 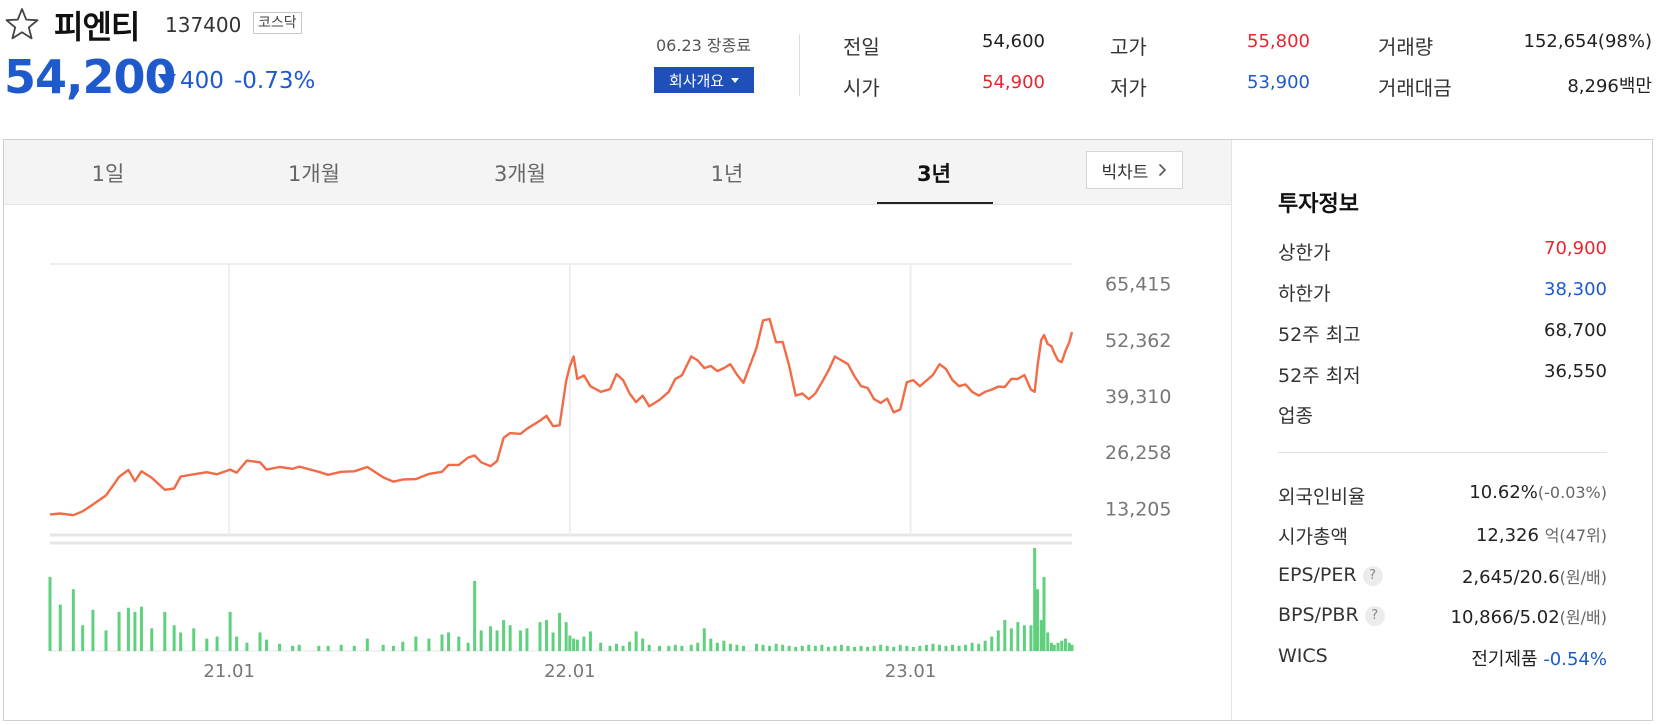 I want to click on favorite-star-icon, so click(x=22, y=24).